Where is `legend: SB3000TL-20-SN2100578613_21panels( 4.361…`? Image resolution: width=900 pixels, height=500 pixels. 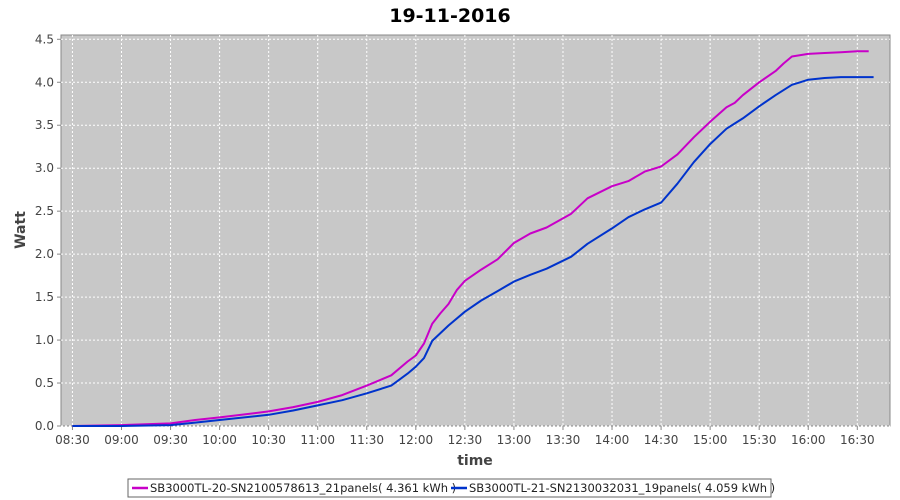
legend: SB3000TL-20-SN2100578613_21panels( 4.361… is located at coordinates (451, 488).